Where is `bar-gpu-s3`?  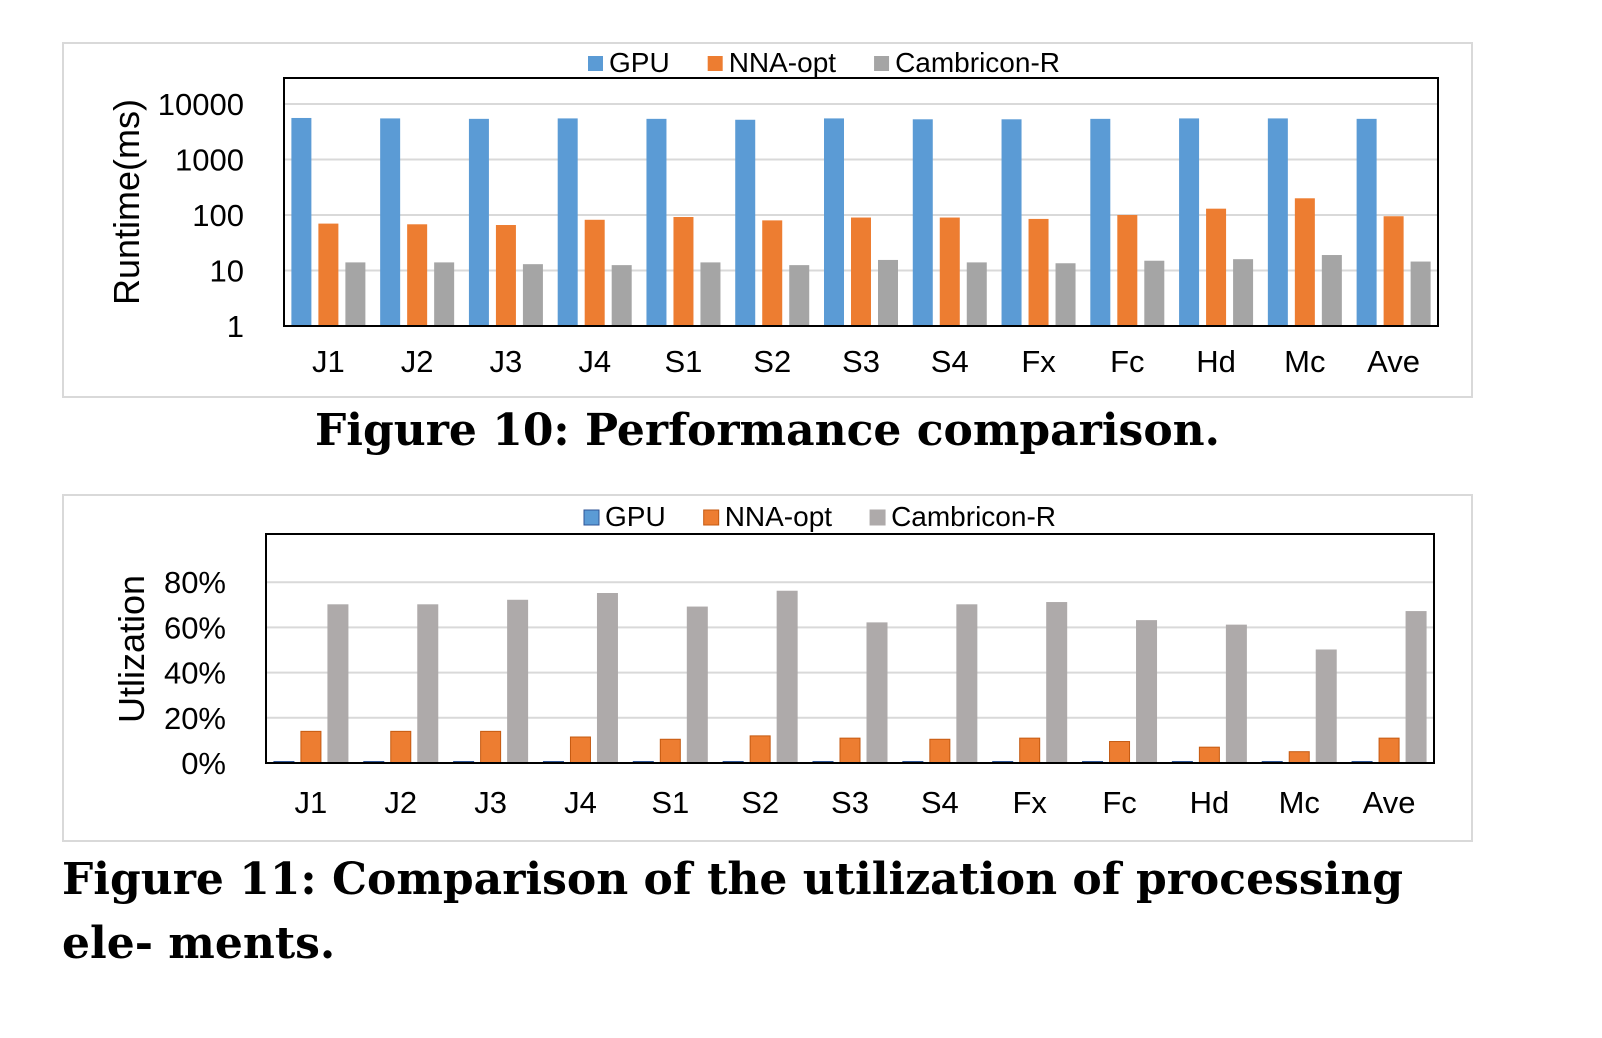 bar-gpu-s3 is located at coordinates (834, 222).